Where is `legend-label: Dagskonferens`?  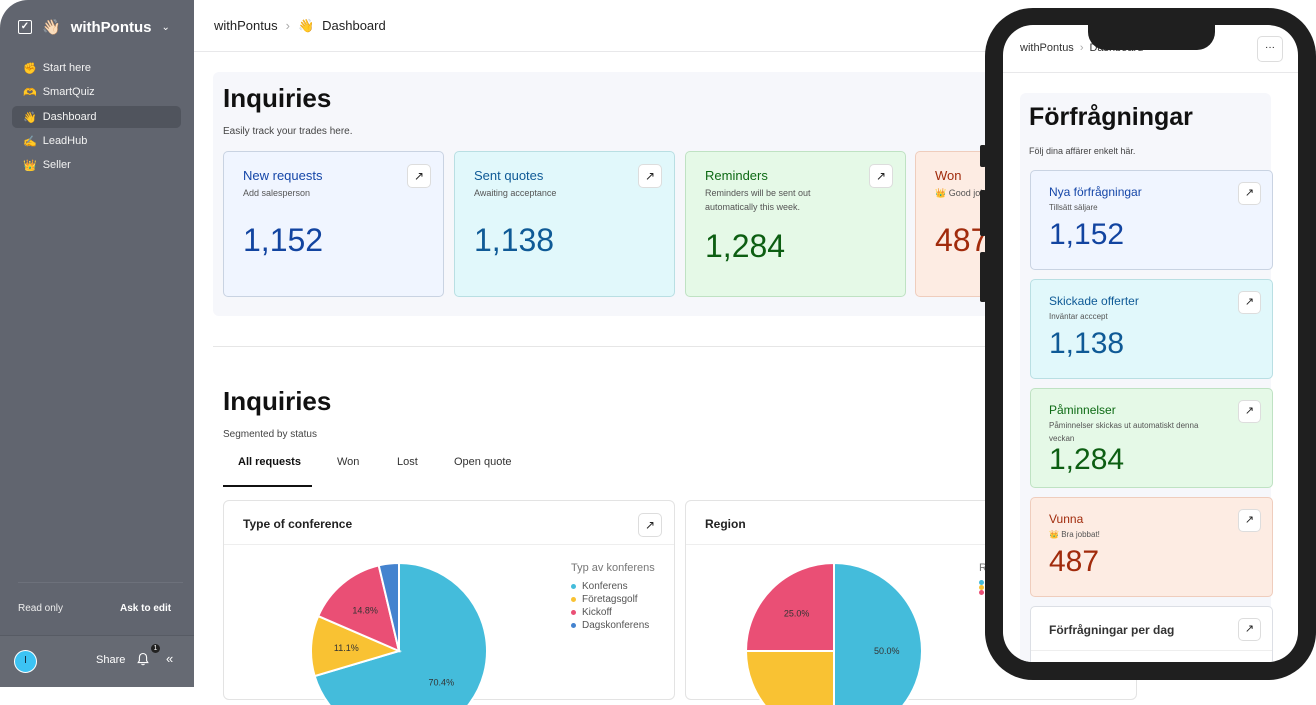 legend-label: Dagskonferens is located at coordinates (616, 625).